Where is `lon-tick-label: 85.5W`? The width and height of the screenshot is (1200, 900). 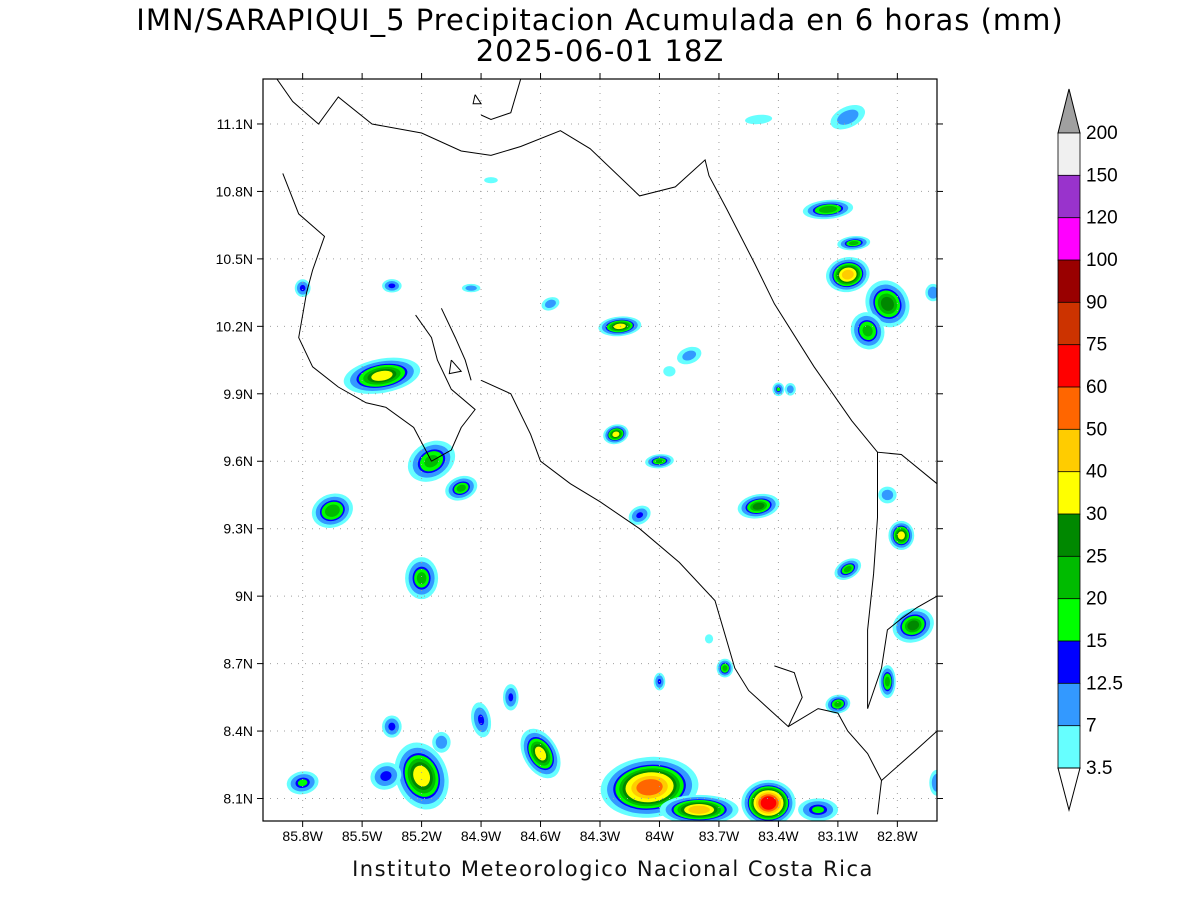 lon-tick-label: 85.5W is located at coordinates (362, 836).